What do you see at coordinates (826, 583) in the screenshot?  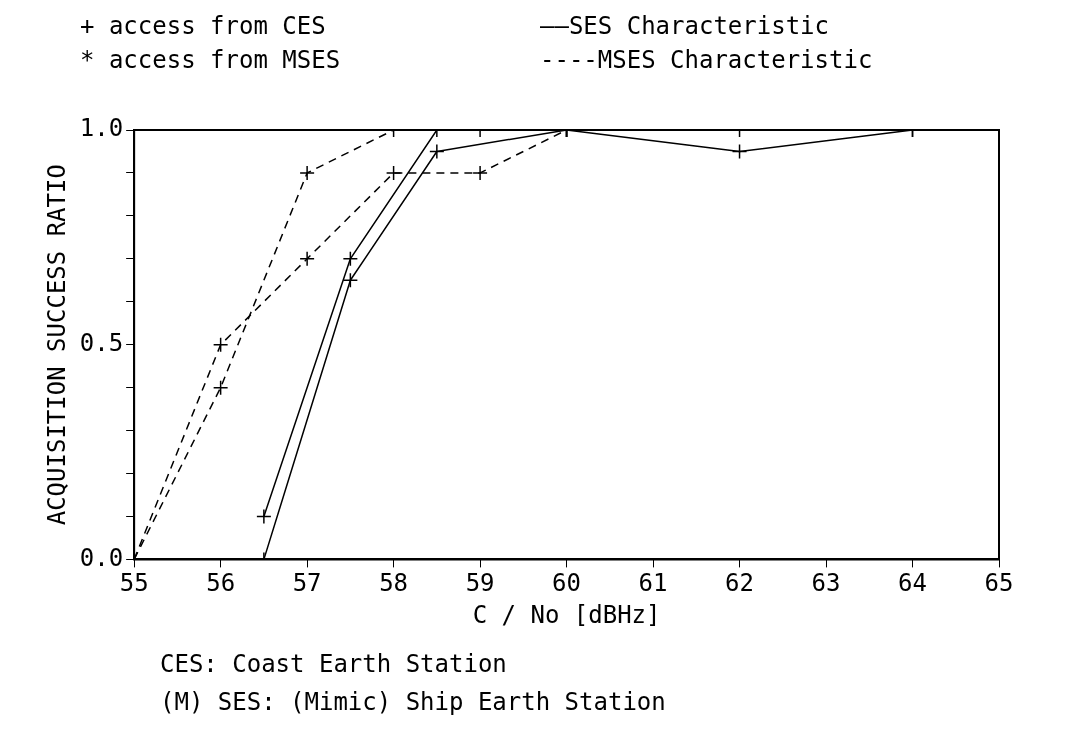 I see `x-tick-label: 63` at bounding box center [826, 583].